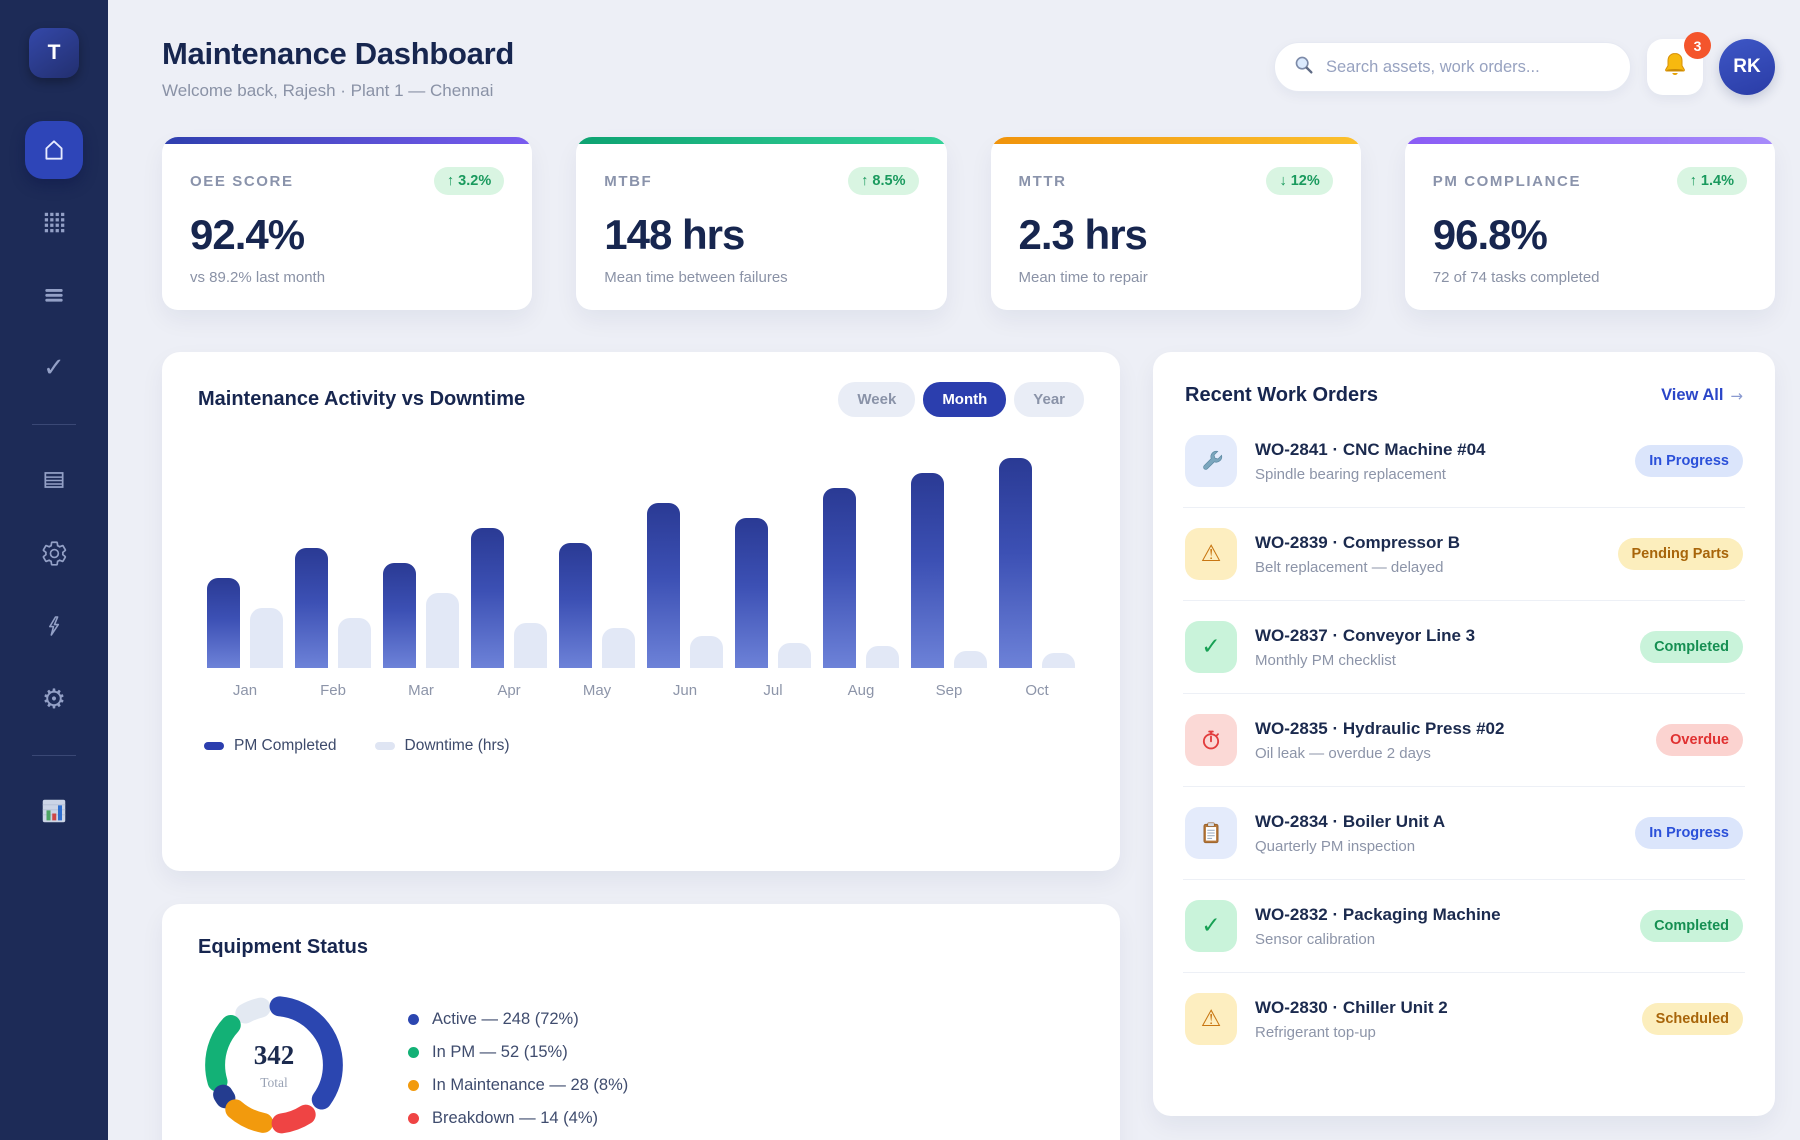 The height and width of the screenshot is (1140, 1800). Describe the element at coordinates (1699, 740) in the screenshot. I see `status-badge: Overdue` at that location.